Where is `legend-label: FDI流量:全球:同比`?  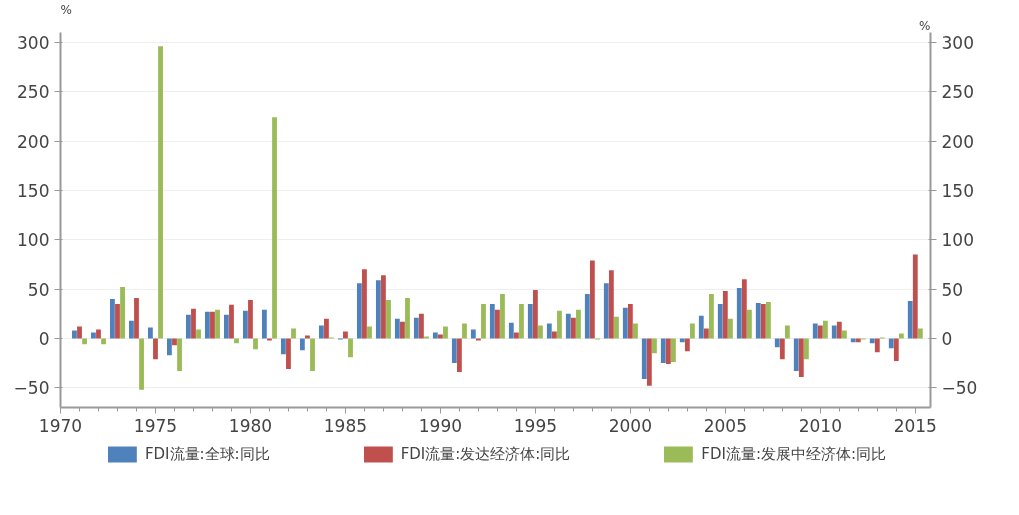 legend-label: FDI流量:全球:同比 is located at coordinates (207, 454).